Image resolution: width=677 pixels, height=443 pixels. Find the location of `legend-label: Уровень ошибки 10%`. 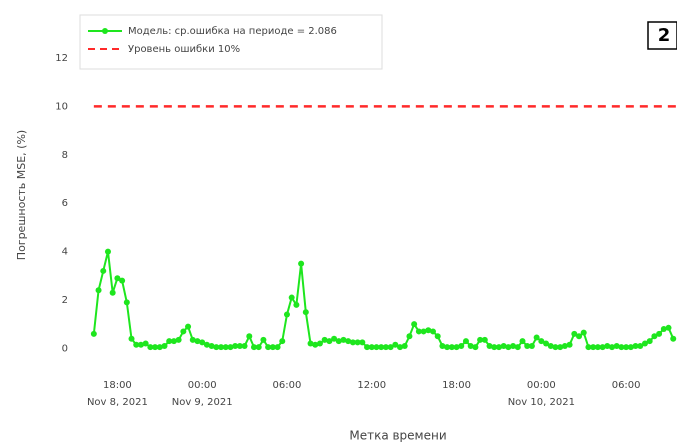

legend-label: Уровень ошибки 10% is located at coordinates (184, 49).